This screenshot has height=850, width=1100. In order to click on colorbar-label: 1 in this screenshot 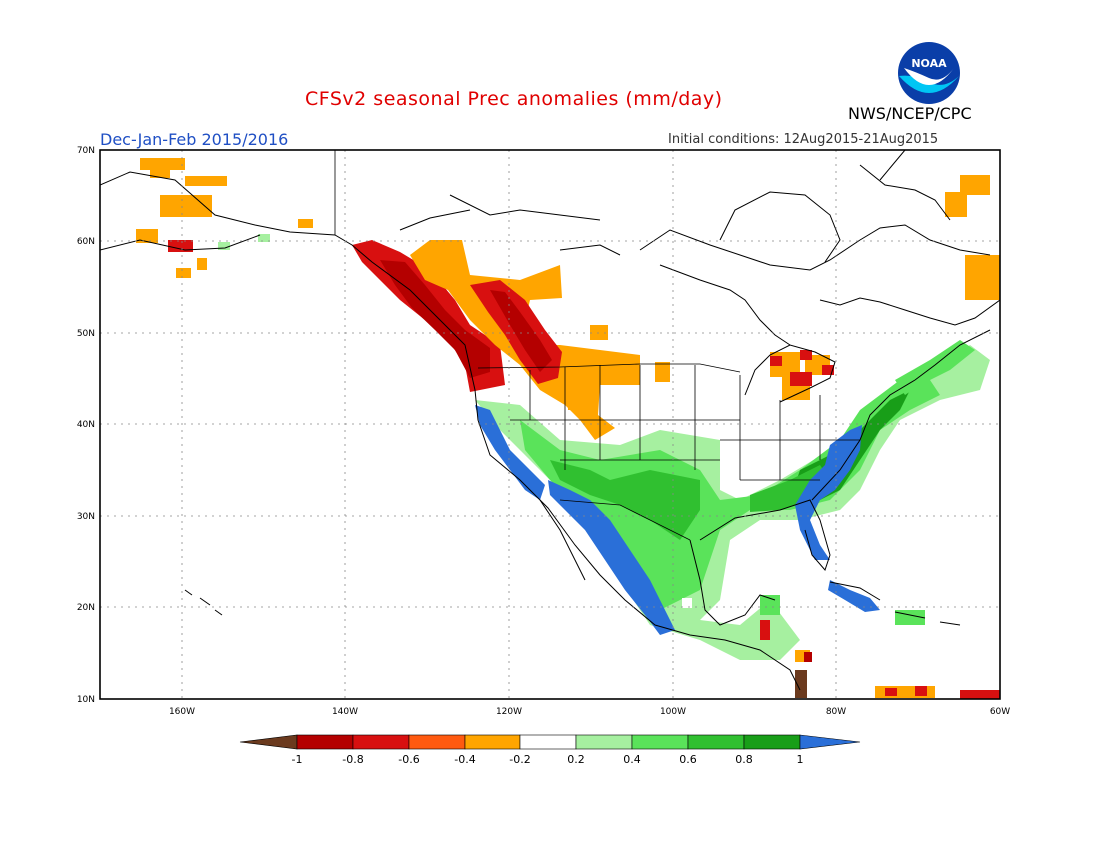, I will do `click(800, 759)`.